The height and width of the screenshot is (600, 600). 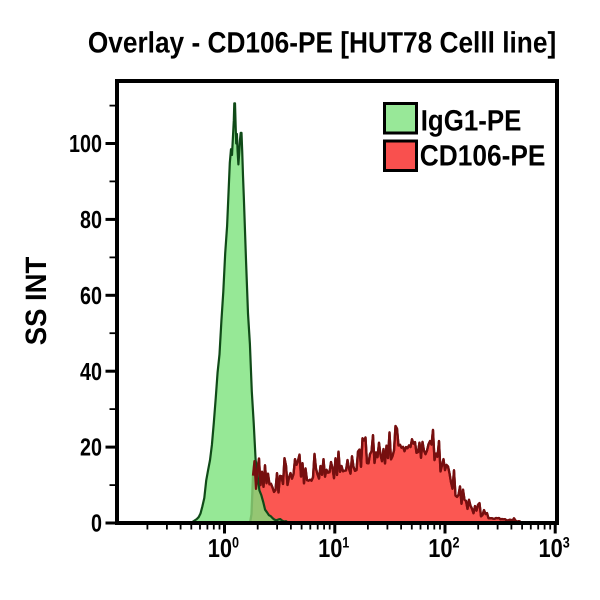 What do you see at coordinates (345, 543) in the screenshot?
I see `svg-text: 1` at bounding box center [345, 543].